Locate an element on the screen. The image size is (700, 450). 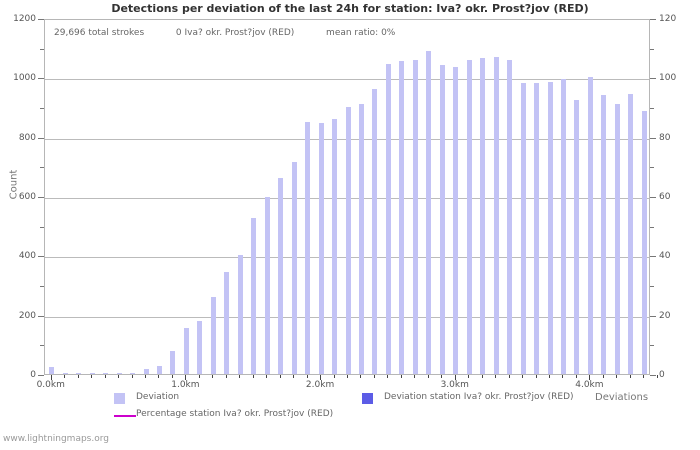
x-tick-label: 0.0km is located at coordinates (50, 385).